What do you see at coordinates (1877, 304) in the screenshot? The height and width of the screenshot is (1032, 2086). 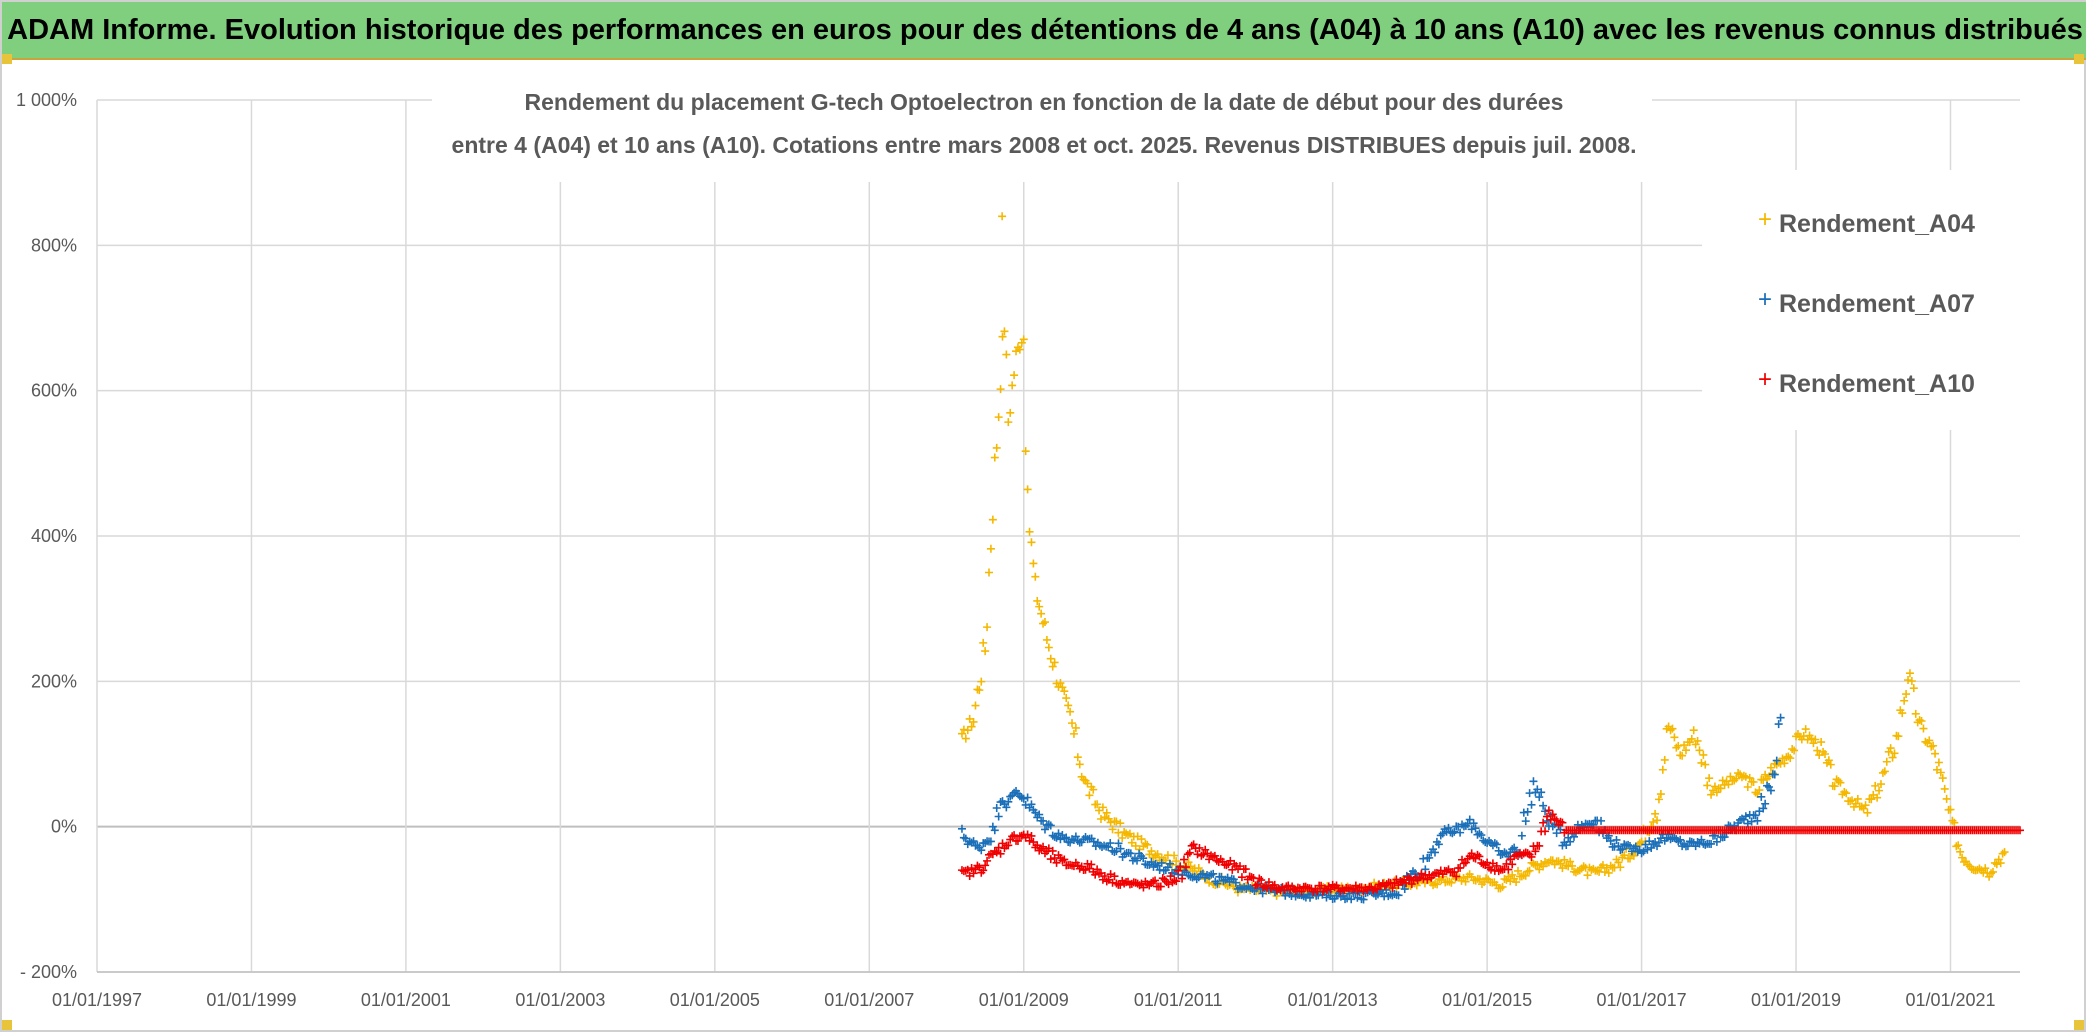 I see `legend-label-a07: Rendement_A07` at bounding box center [1877, 304].